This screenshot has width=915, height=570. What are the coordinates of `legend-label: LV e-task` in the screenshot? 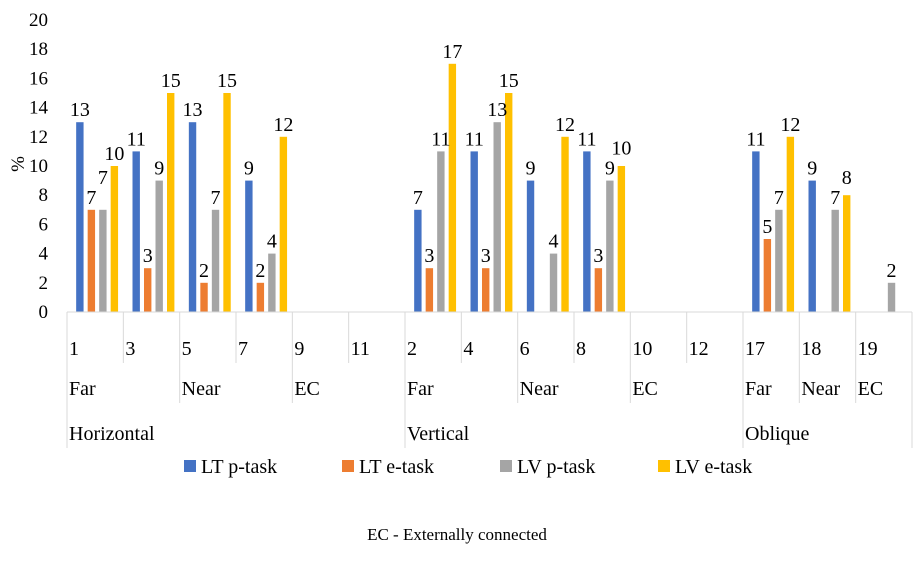 It's located at (713, 467).